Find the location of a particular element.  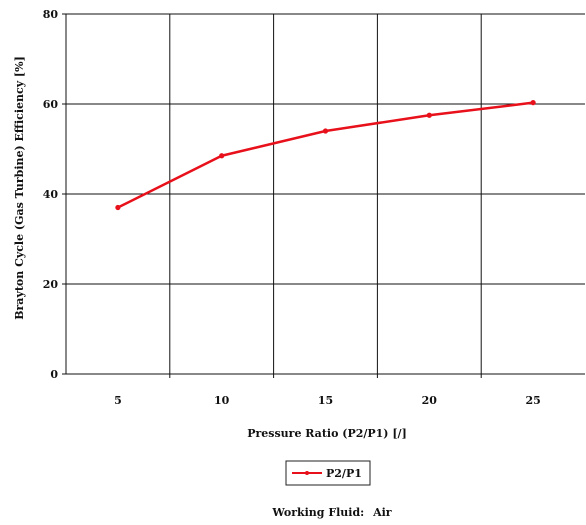

working-fluid-note: Working Fluid: Air is located at coordinates (331, 512).